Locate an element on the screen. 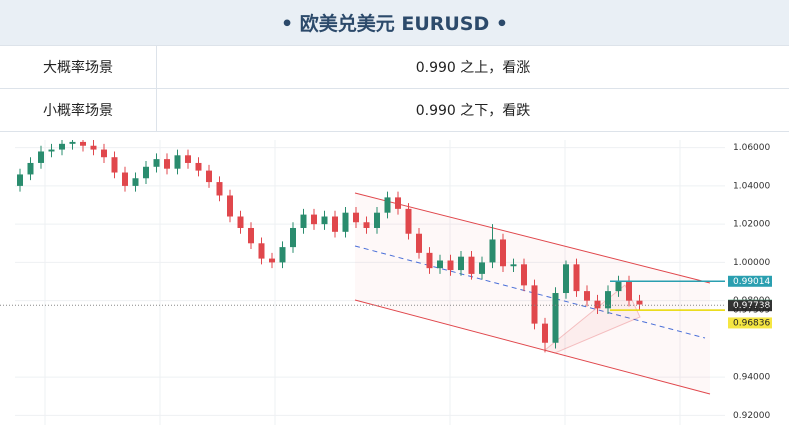 Image resolution: width=789 pixels, height=430 pixels. level-label: 0.97738 is located at coordinates (751, 306).